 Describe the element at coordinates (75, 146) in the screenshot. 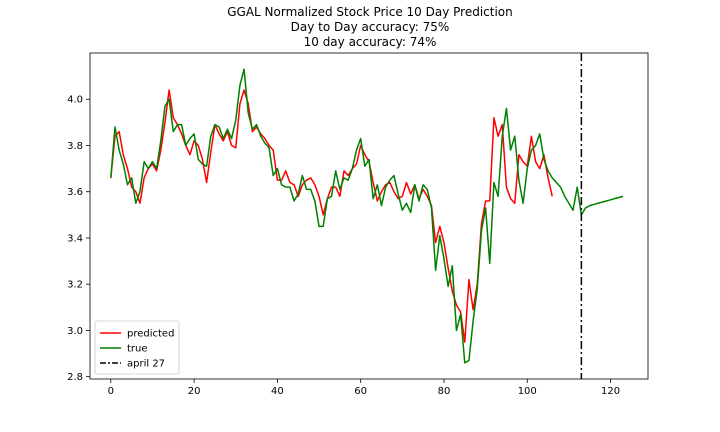

I see `y-tick-label: 3.8` at that location.